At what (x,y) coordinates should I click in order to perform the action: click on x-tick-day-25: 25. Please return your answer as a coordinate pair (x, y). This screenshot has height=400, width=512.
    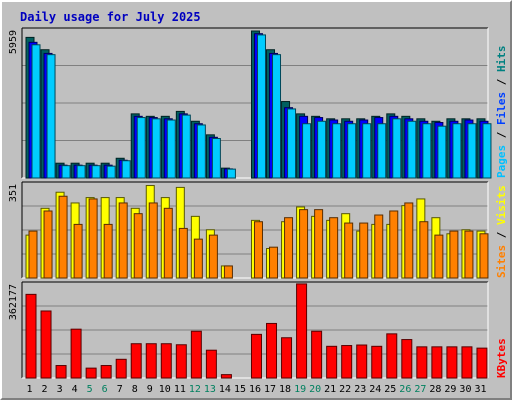
    Looking at the image, I should click on (390, 389).